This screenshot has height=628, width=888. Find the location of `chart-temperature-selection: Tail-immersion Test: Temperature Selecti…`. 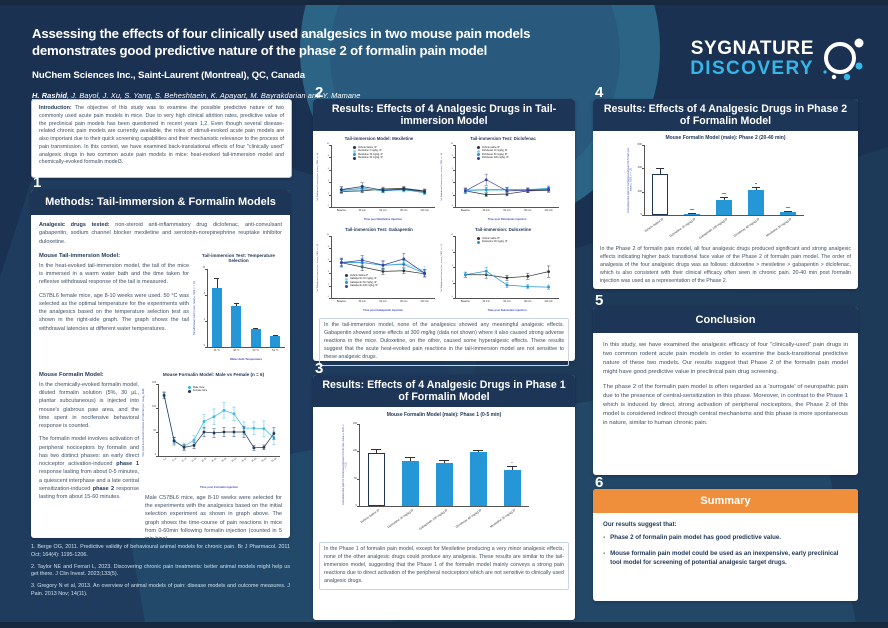

chart-temperature-selection: Tail-immersion Test: Temperature Selecti… is located at coordinates (239, 308).